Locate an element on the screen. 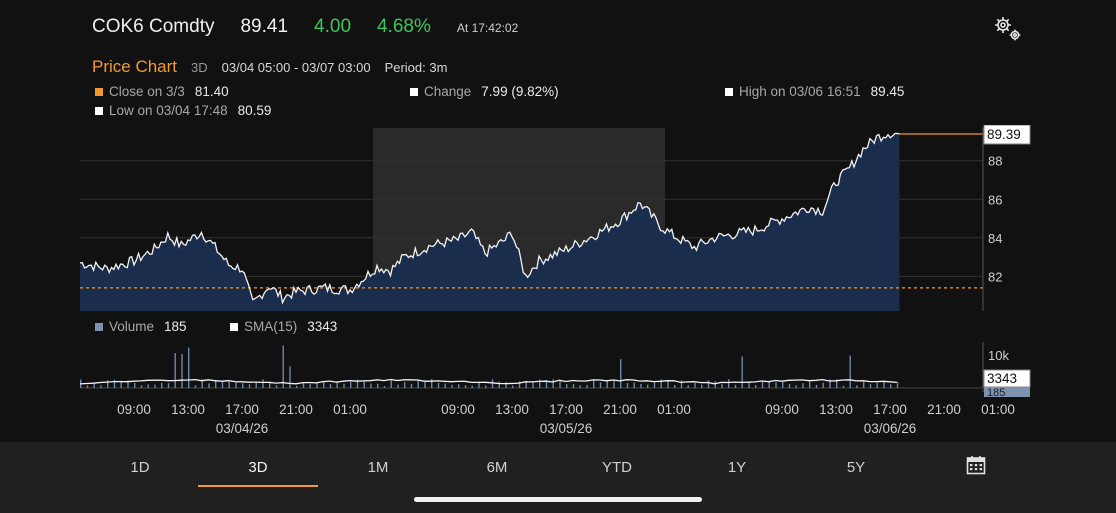  legend-high-swatch is located at coordinates (729, 91).